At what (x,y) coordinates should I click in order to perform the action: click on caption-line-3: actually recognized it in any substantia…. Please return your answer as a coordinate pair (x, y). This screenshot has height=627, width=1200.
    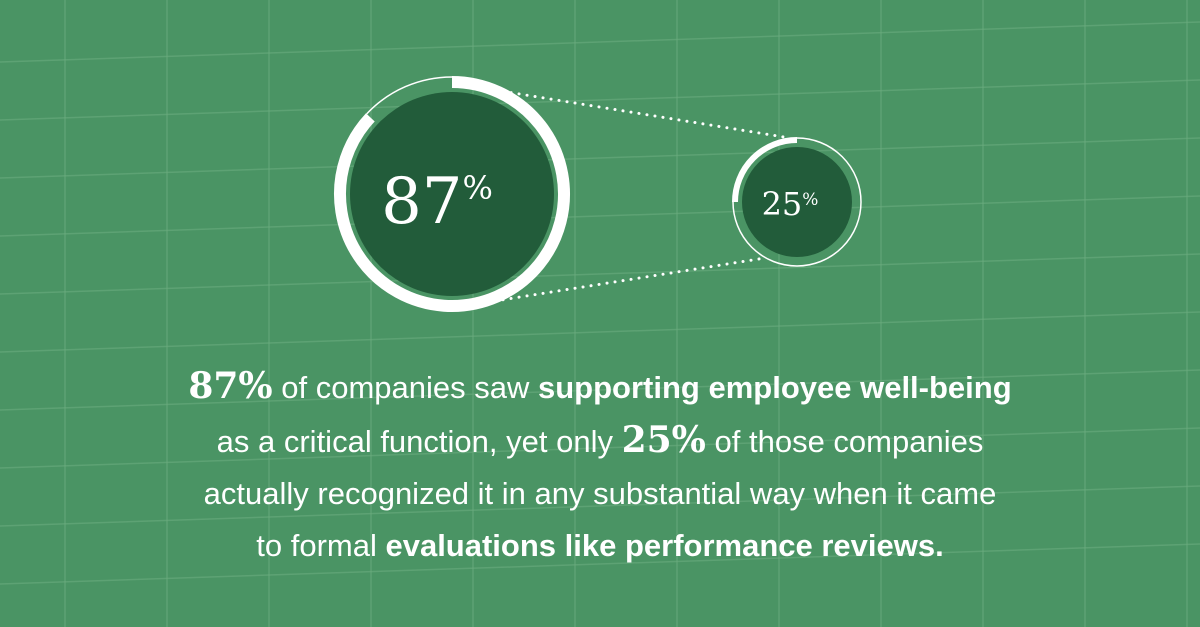
    Looking at the image, I should click on (600, 494).